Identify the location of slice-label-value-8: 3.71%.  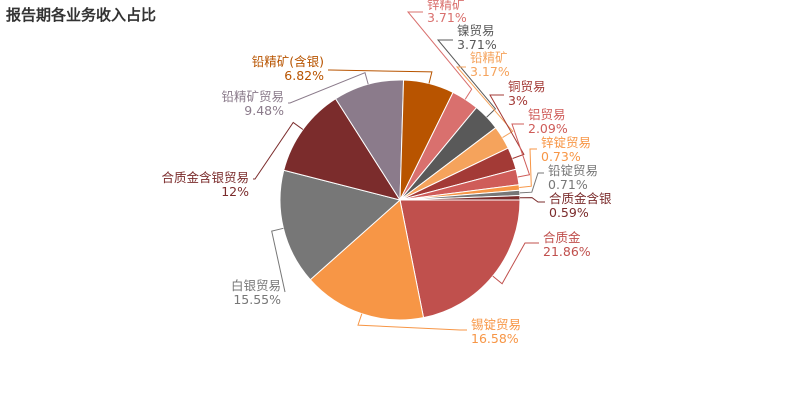
(477, 44).